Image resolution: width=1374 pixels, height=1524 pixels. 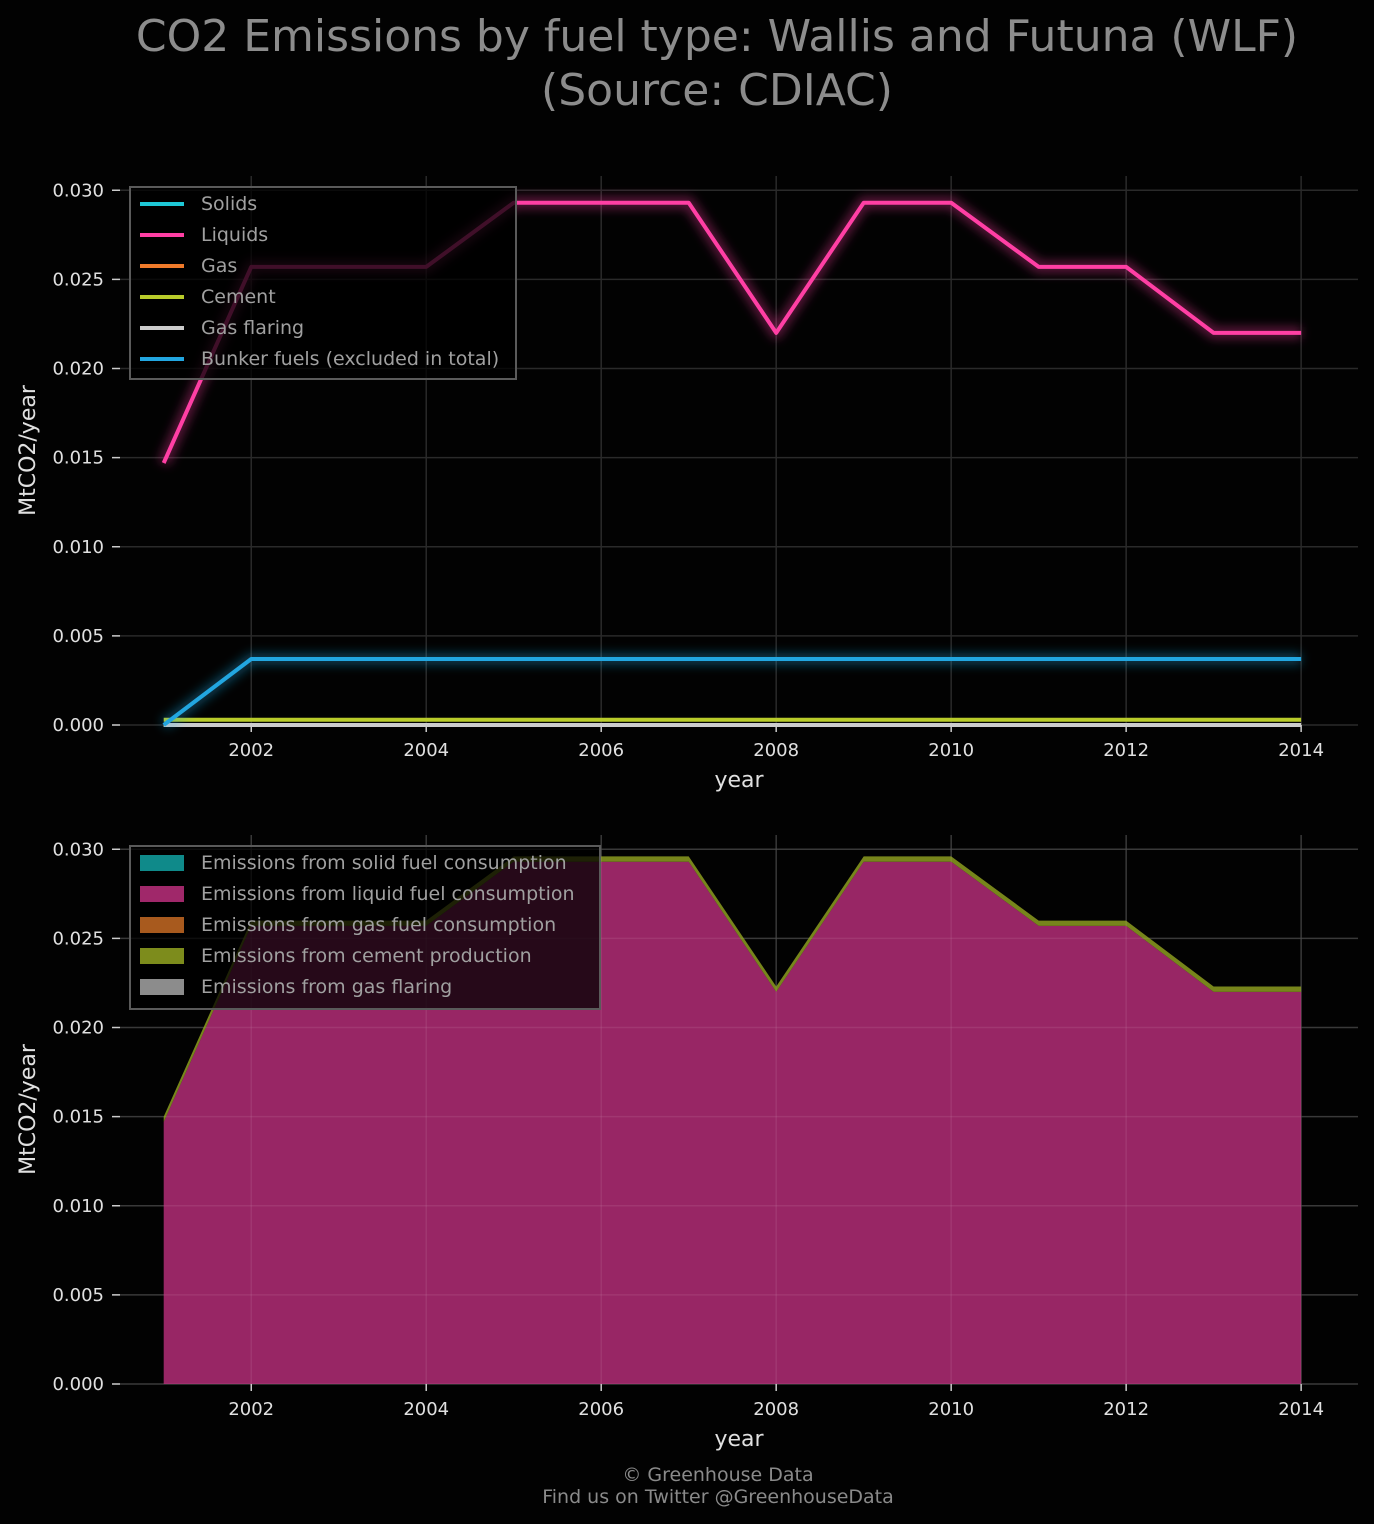 I want to click on bottom-legend-label: Emissions from gas flaring, so click(x=326, y=987).